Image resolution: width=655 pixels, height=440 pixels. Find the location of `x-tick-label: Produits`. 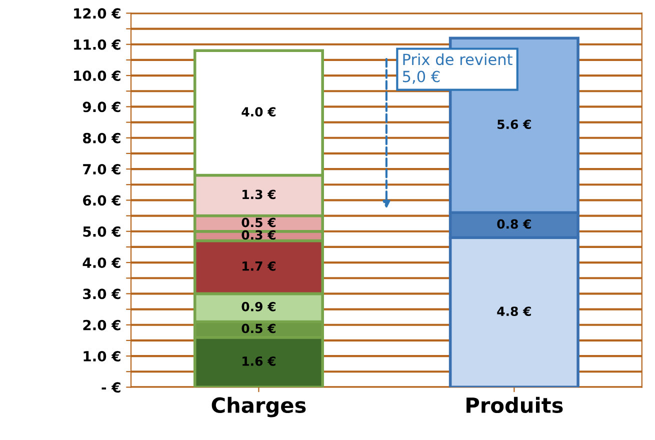

x-tick-label: Produits is located at coordinates (514, 405).